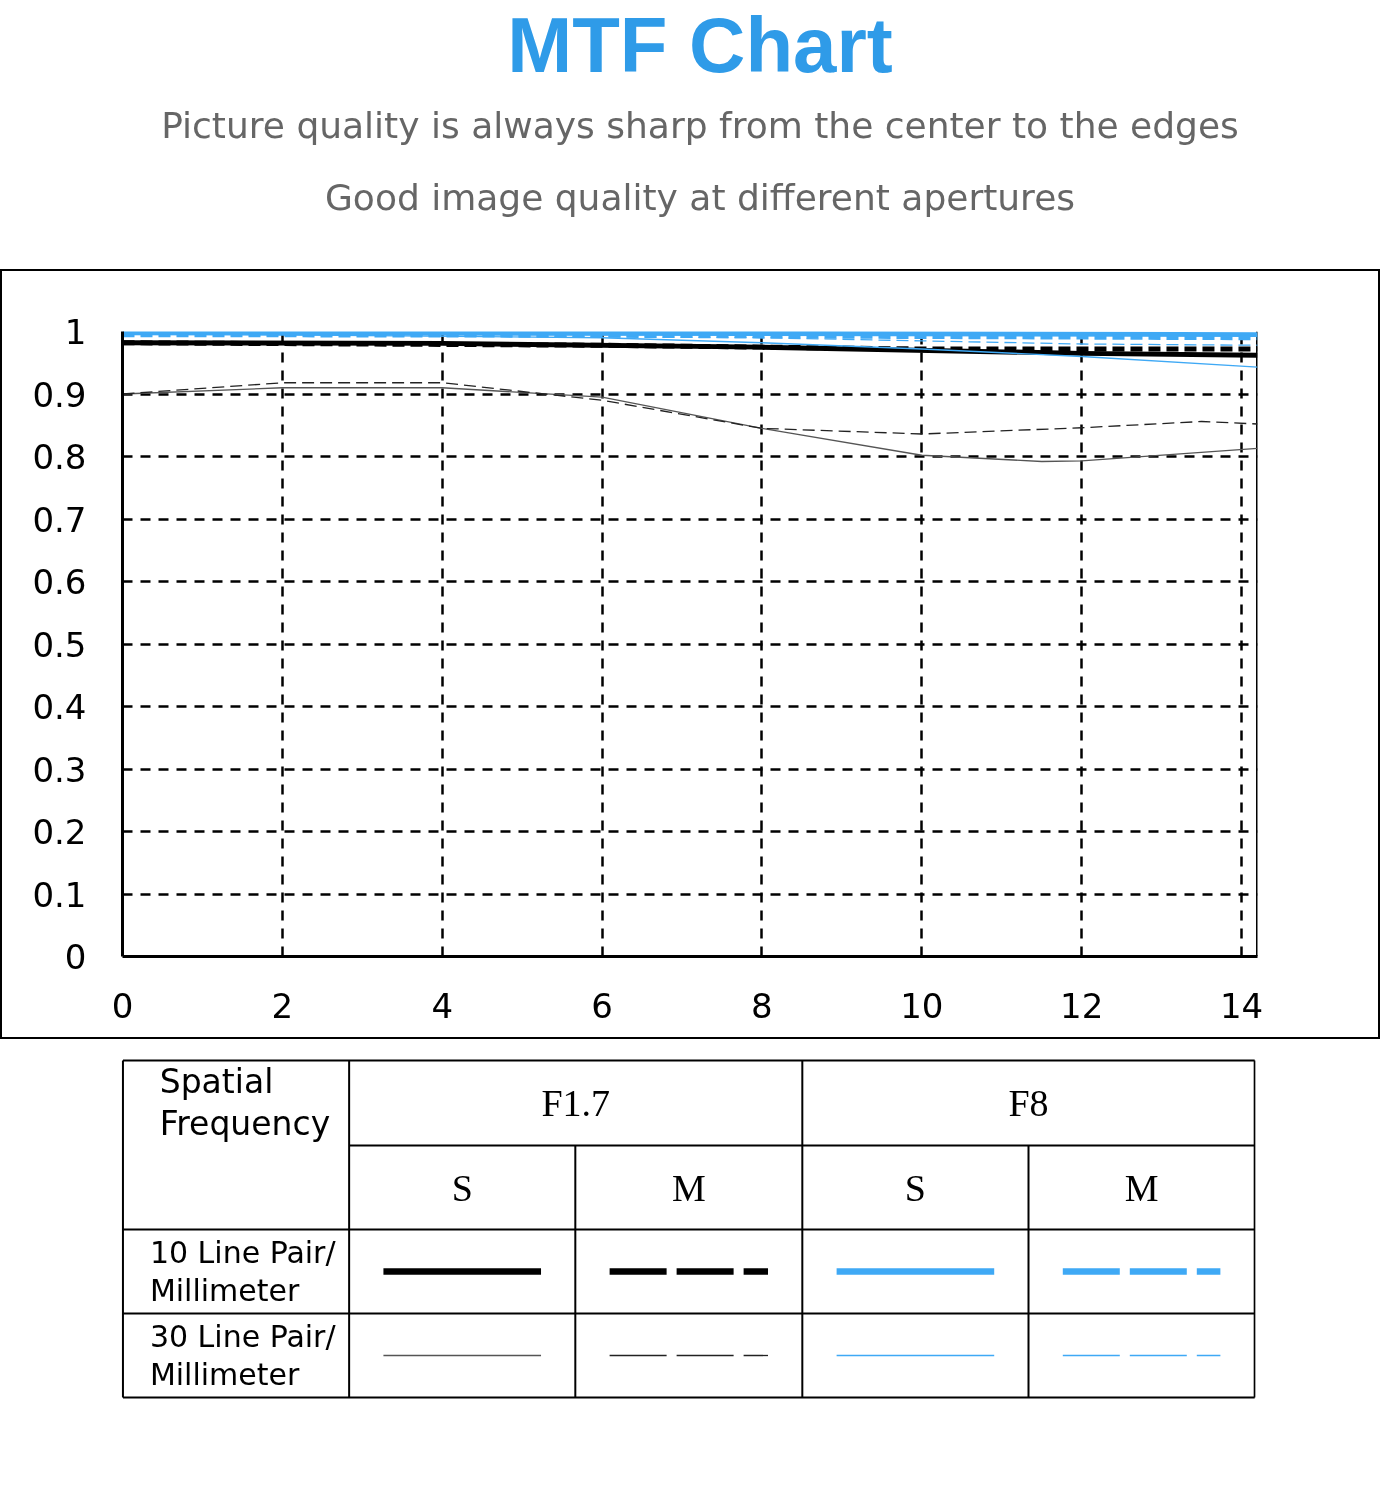 The image size is (1397, 1500). I want to click on x-tick-label: 6, so click(602, 1005).